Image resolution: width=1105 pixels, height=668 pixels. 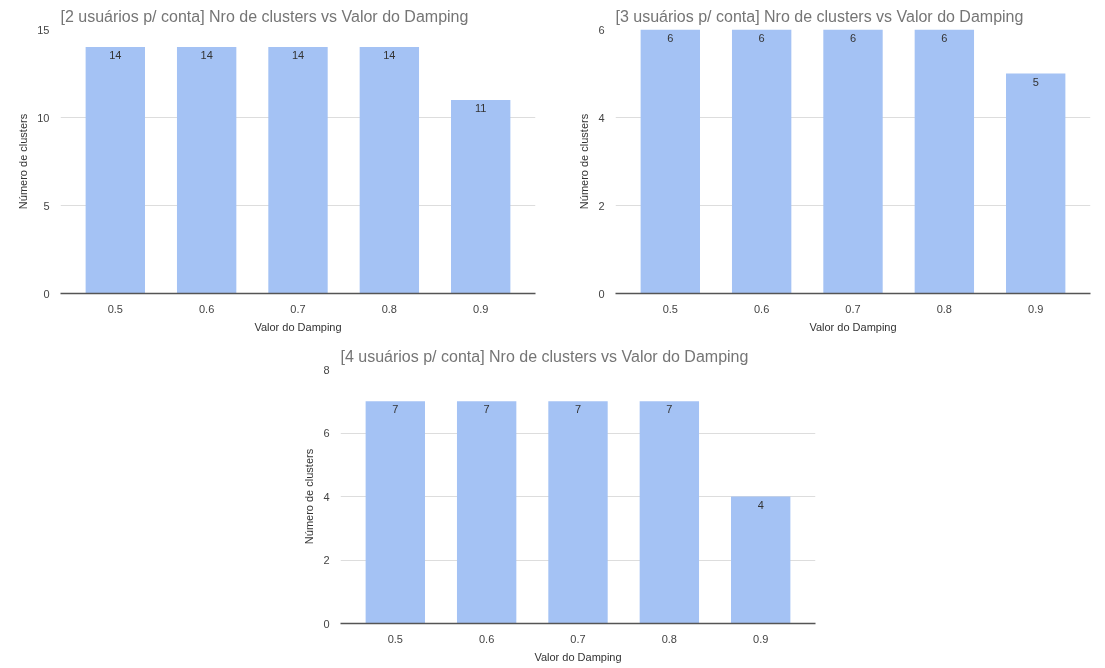 What do you see at coordinates (46, 205) in the screenshot?
I see `y-tick-label: 5` at bounding box center [46, 205].